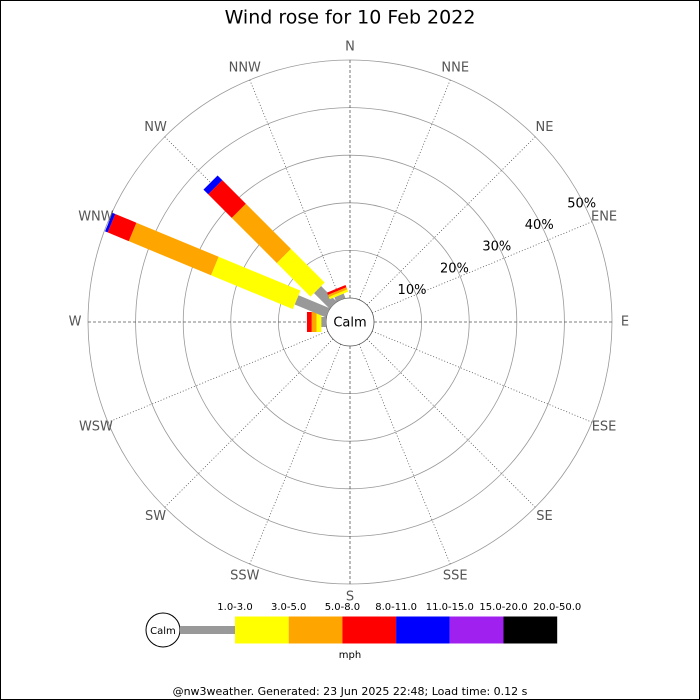 The width and height of the screenshot is (700, 700). What do you see at coordinates (75, 322) in the screenshot?
I see `direction-label: W` at bounding box center [75, 322].